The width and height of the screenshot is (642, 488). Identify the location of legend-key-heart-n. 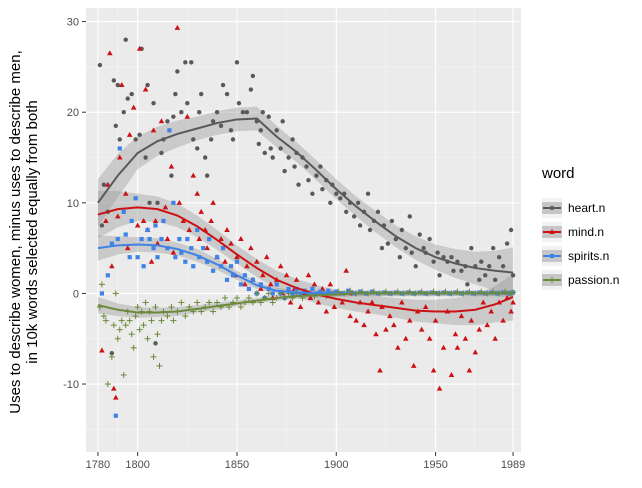
(552, 208).